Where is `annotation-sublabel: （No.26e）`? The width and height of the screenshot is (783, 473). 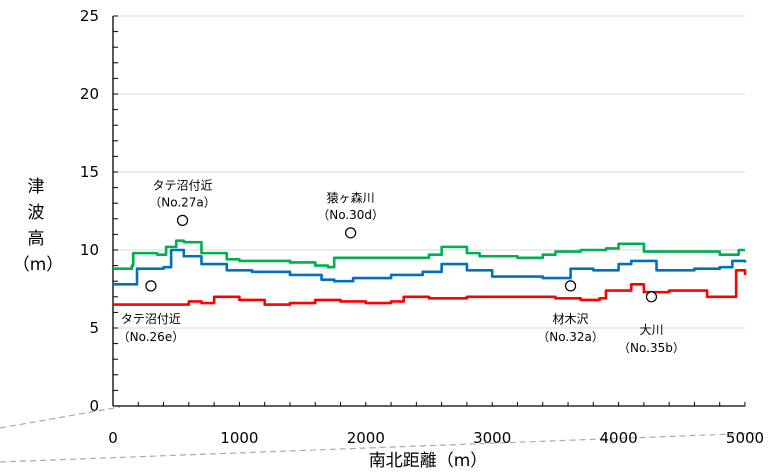 annotation-sublabel: （No.26e） is located at coordinates (151, 337).